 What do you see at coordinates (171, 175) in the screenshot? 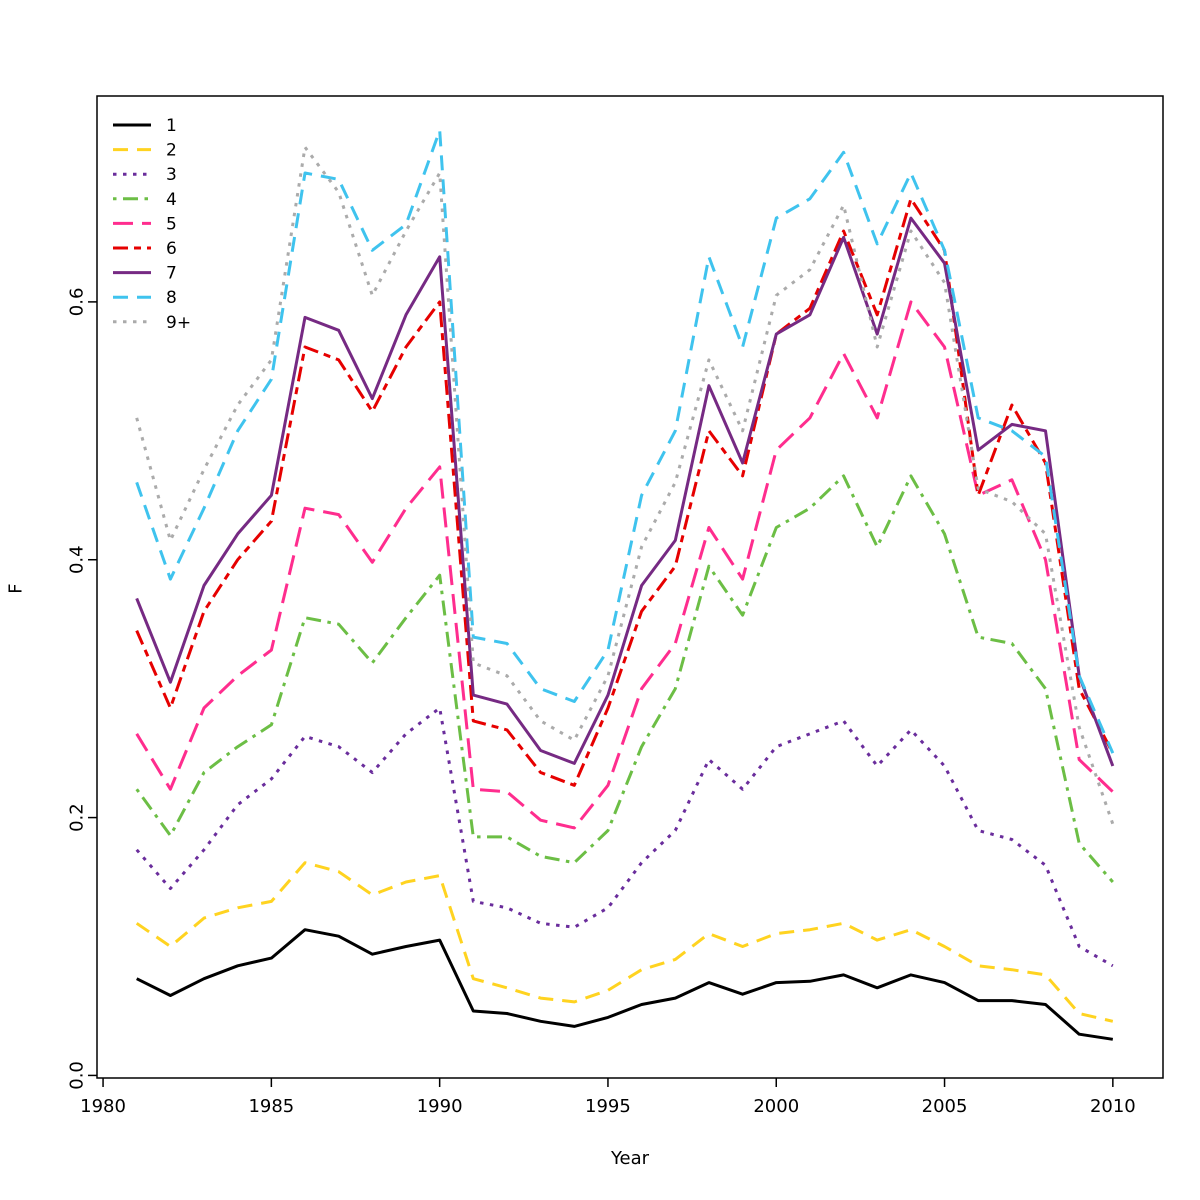
I see `legend-label-3: 3` at bounding box center [171, 175].